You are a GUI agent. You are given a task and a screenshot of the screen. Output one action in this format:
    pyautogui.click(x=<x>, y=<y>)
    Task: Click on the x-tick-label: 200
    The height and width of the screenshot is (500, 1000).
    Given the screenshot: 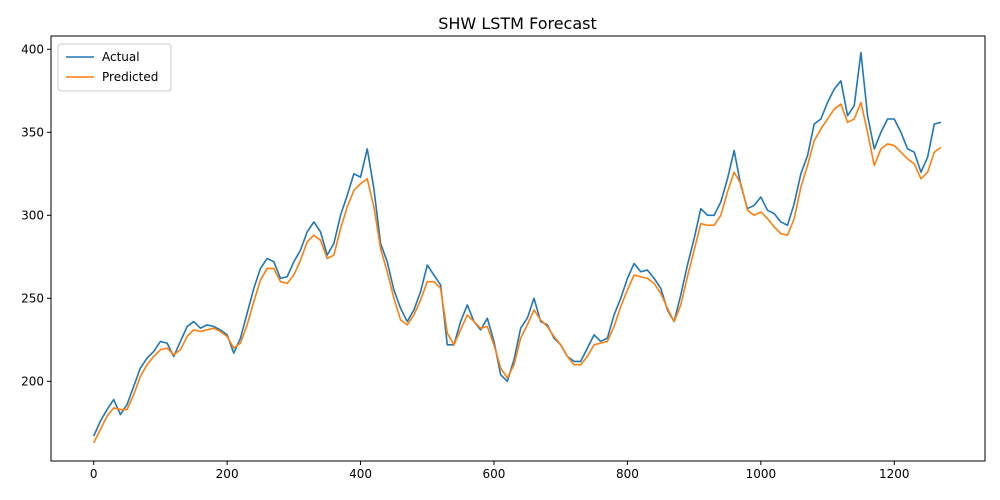 What is the action you would take?
    pyautogui.click(x=227, y=474)
    